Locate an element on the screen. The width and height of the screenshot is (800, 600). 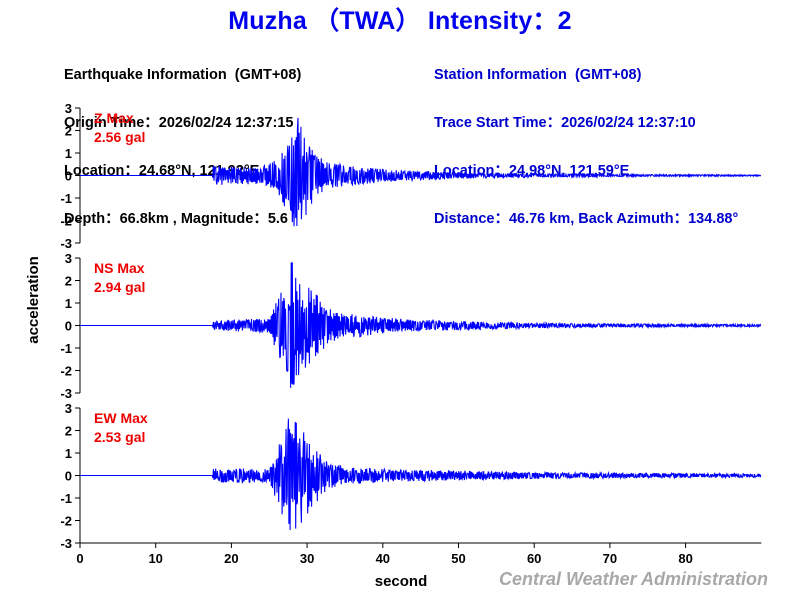
x-tick-label: 10 is located at coordinates (155, 558).